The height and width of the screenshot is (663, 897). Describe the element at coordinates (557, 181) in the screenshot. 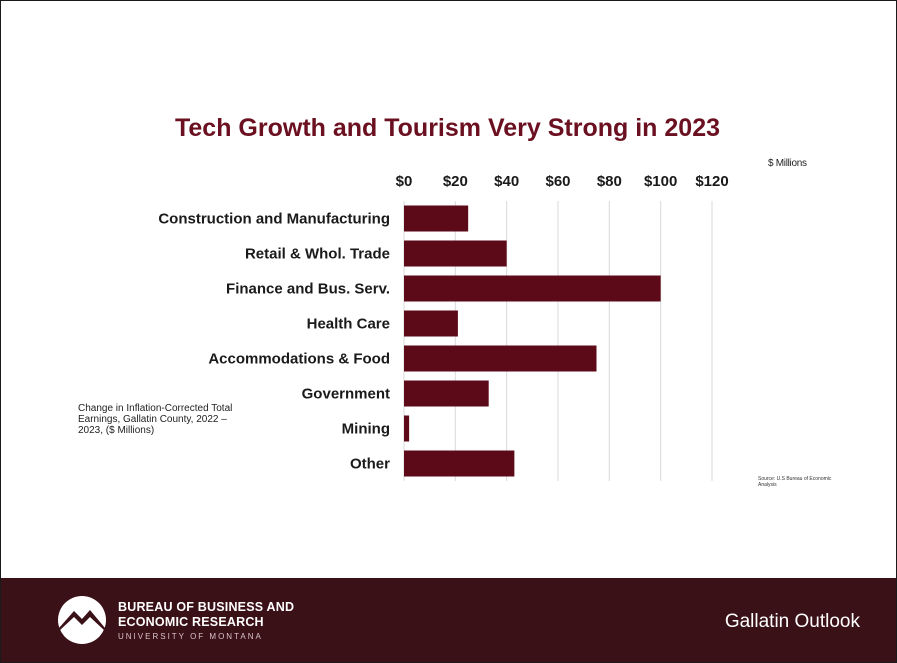

I see `x-tick-label: $60` at that location.